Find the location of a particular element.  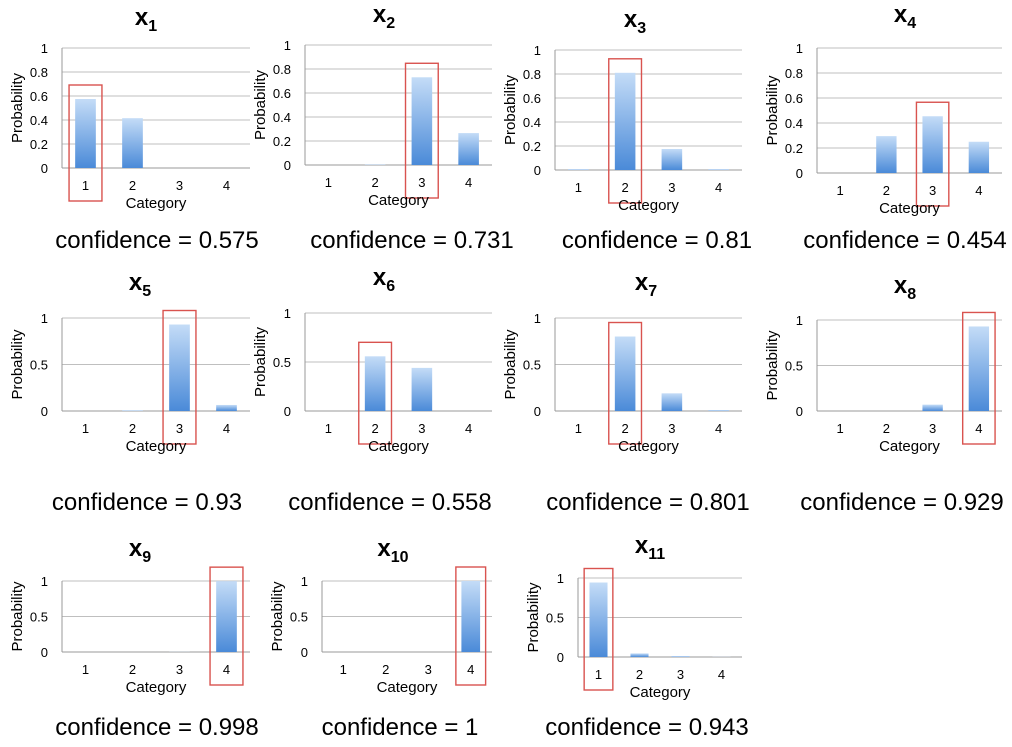

confidence-label: confidence = 0.558 is located at coordinates (390, 502).